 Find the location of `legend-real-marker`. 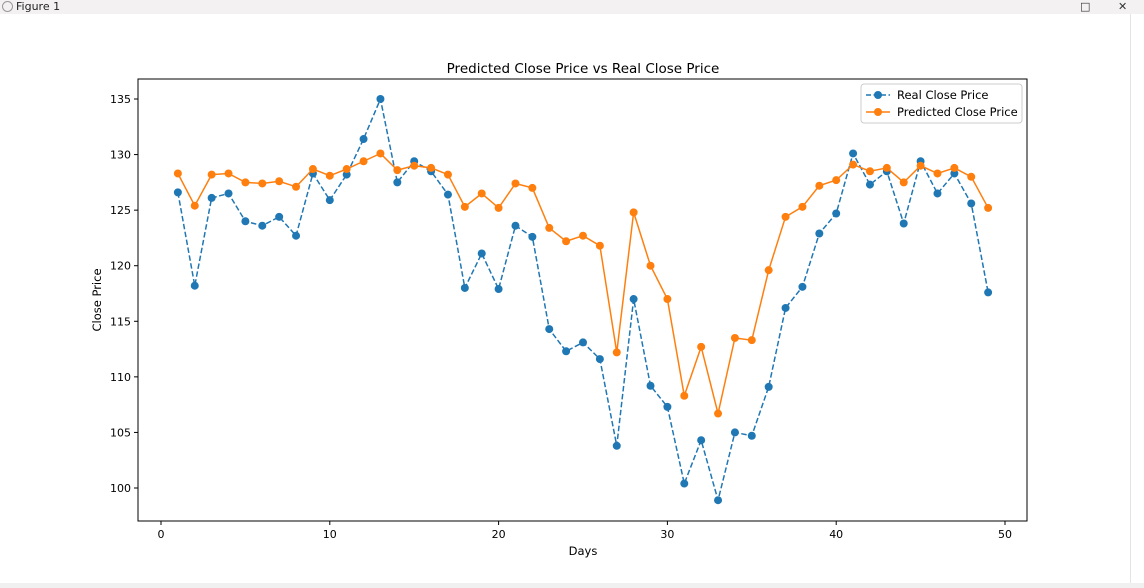

legend-real-marker is located at coordinates (878, 95).